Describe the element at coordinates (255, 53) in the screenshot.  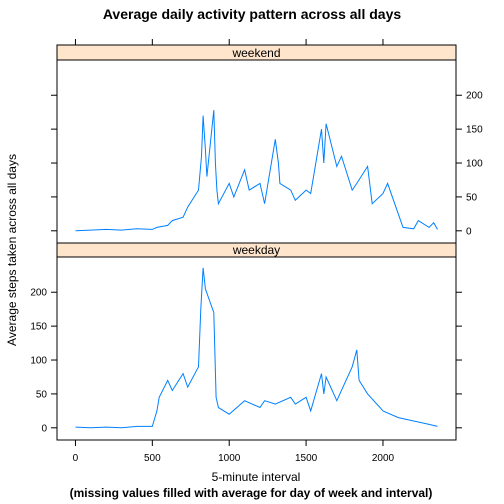
I see `strip-label-weekend: weekend` at that location.